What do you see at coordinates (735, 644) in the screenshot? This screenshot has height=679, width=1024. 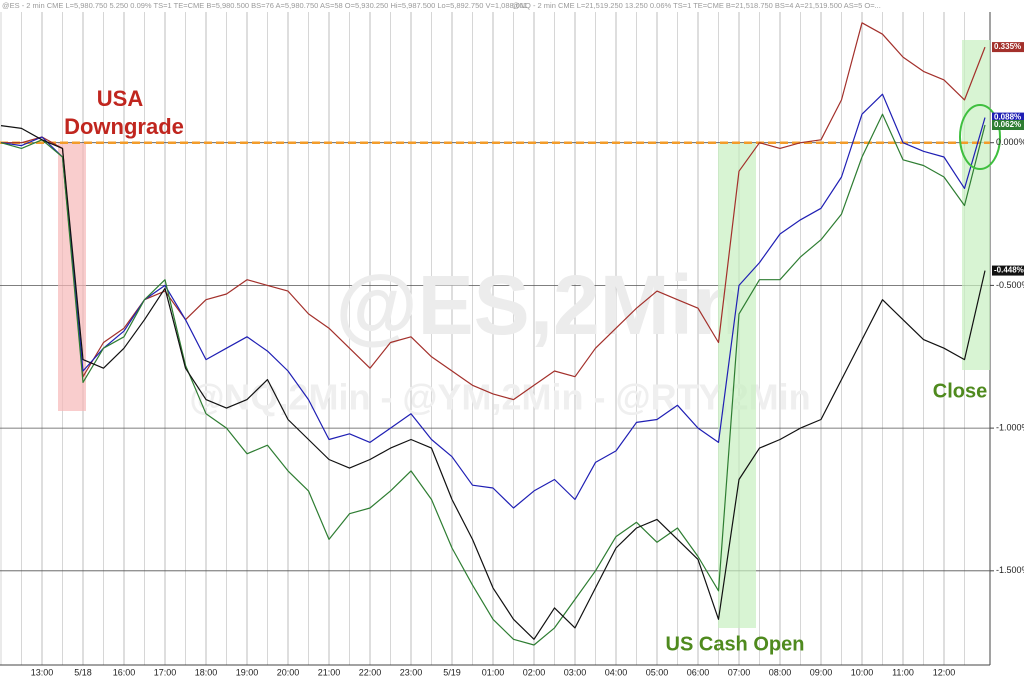 I see `annotation: US Cash Open` at bounding box center [735, 644].